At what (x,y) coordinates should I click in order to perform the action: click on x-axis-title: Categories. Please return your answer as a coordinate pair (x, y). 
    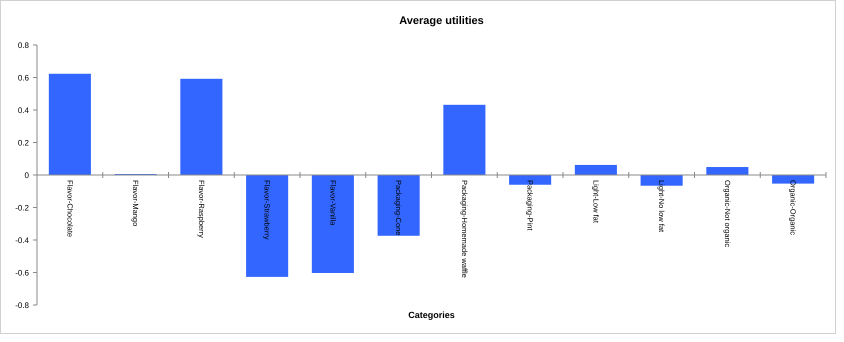
    Looking at the image, I should click on (431, 315).